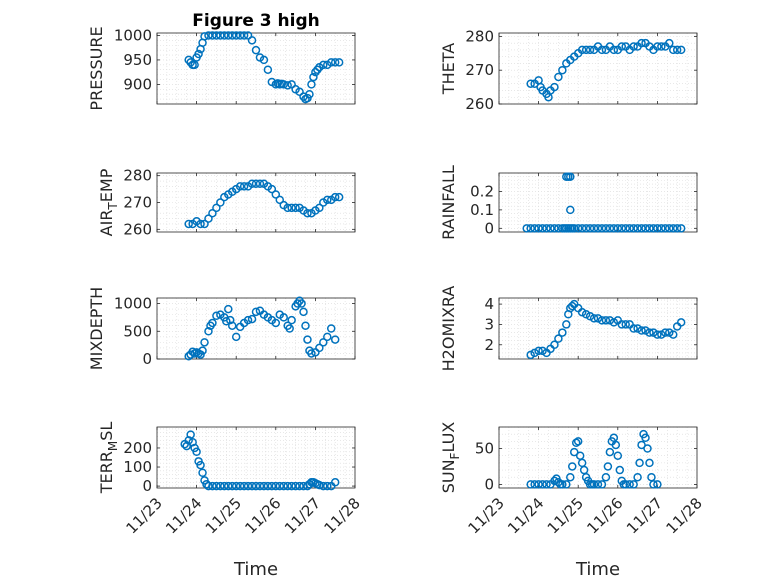  What do you see at coordinates (256, 21) in the screenshot?
I see `chart-title: Figure 3 high` at bounding box center [256, 21].